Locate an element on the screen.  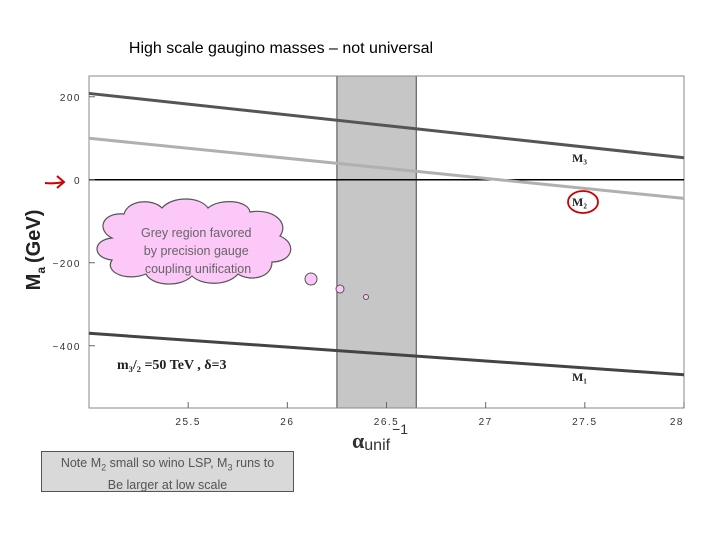
callout-line-2: by precision gauge is located at coordinates (196, 251).